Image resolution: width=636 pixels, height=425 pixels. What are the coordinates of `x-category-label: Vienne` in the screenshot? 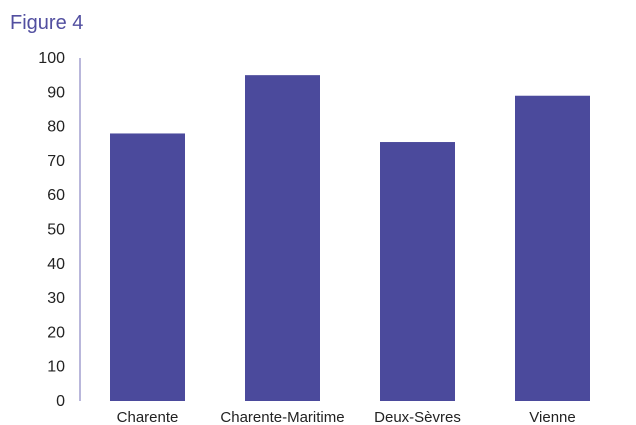 It's located at (552, 417).